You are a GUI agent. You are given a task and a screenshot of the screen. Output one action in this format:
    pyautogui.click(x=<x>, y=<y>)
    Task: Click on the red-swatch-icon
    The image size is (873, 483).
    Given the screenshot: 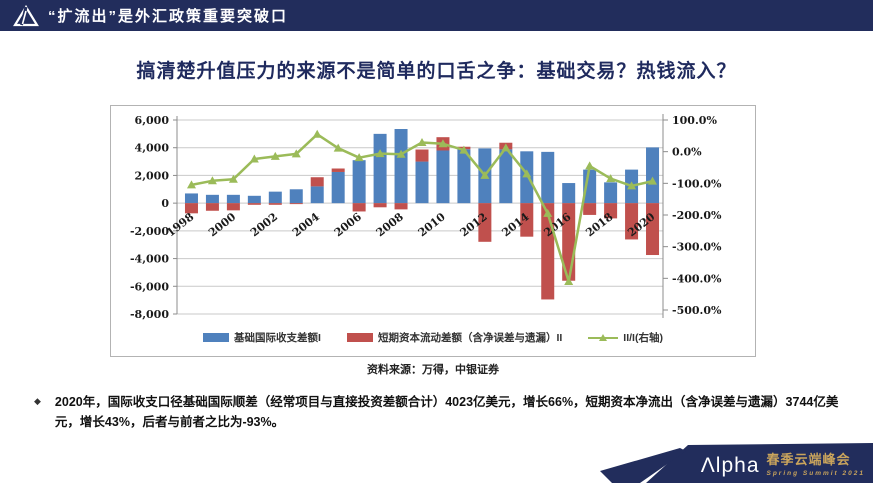 What is the action you would take?
    pyautogui.click(x=359, y=337)
    